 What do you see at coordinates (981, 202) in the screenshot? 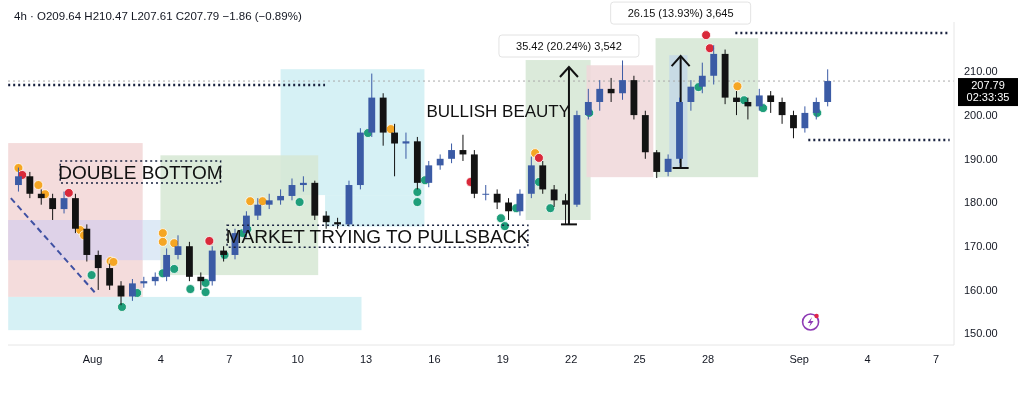
I see `y-tick-label: 180.00` at bounding box center [981, 202].